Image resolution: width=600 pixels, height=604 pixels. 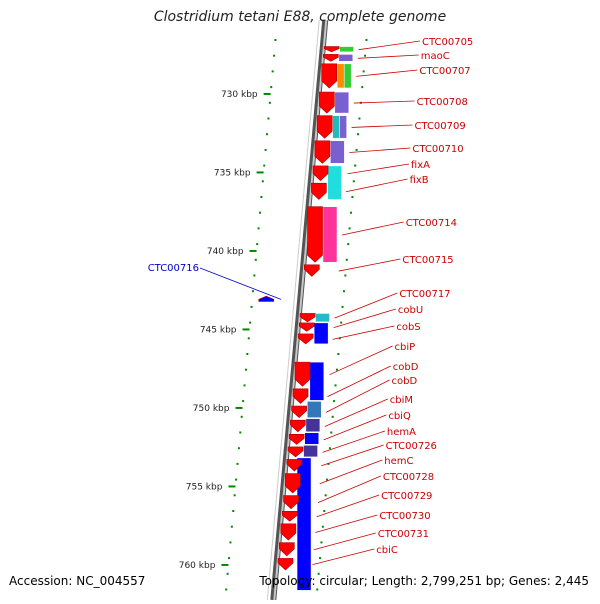 What do you see at coordinates (325, 318) in the screenshot?
I see `feature-blocks` at bounding box center [325, 318].